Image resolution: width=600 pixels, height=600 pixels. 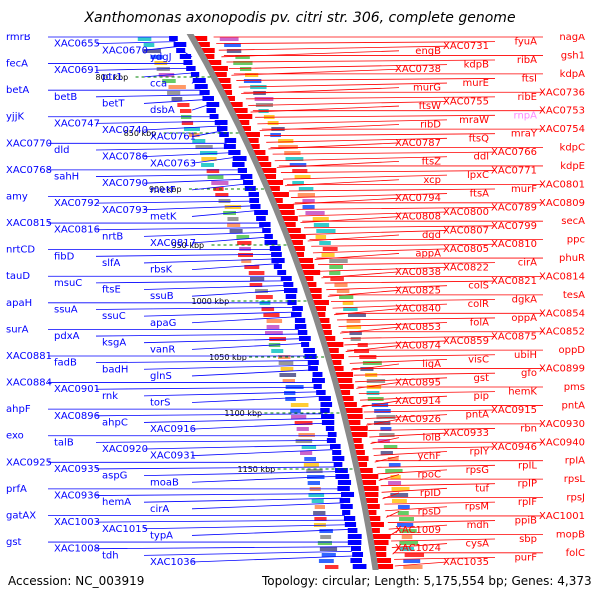 I want to click on gene-label: XAC0736, so click(x=562, y=92).